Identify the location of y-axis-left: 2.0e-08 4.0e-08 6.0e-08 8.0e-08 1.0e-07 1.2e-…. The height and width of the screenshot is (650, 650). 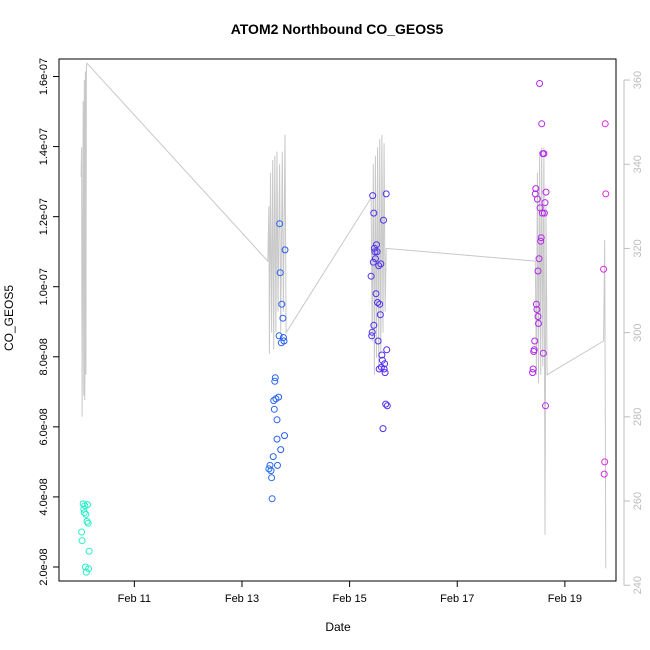
(48, 322).